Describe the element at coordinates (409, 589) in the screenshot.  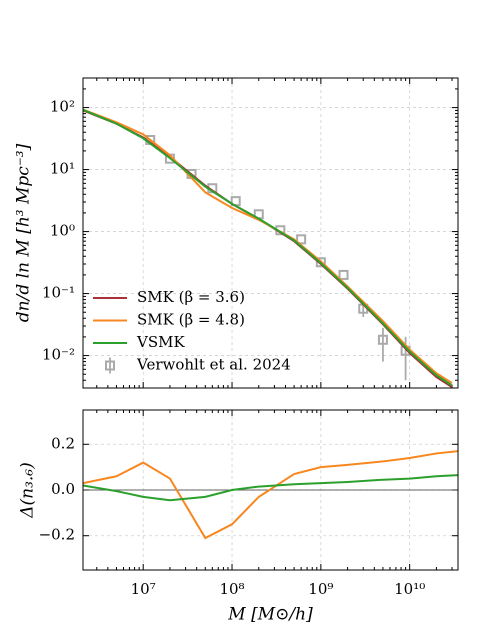
I see `x-tick-label: 10¹⁰` at that location.